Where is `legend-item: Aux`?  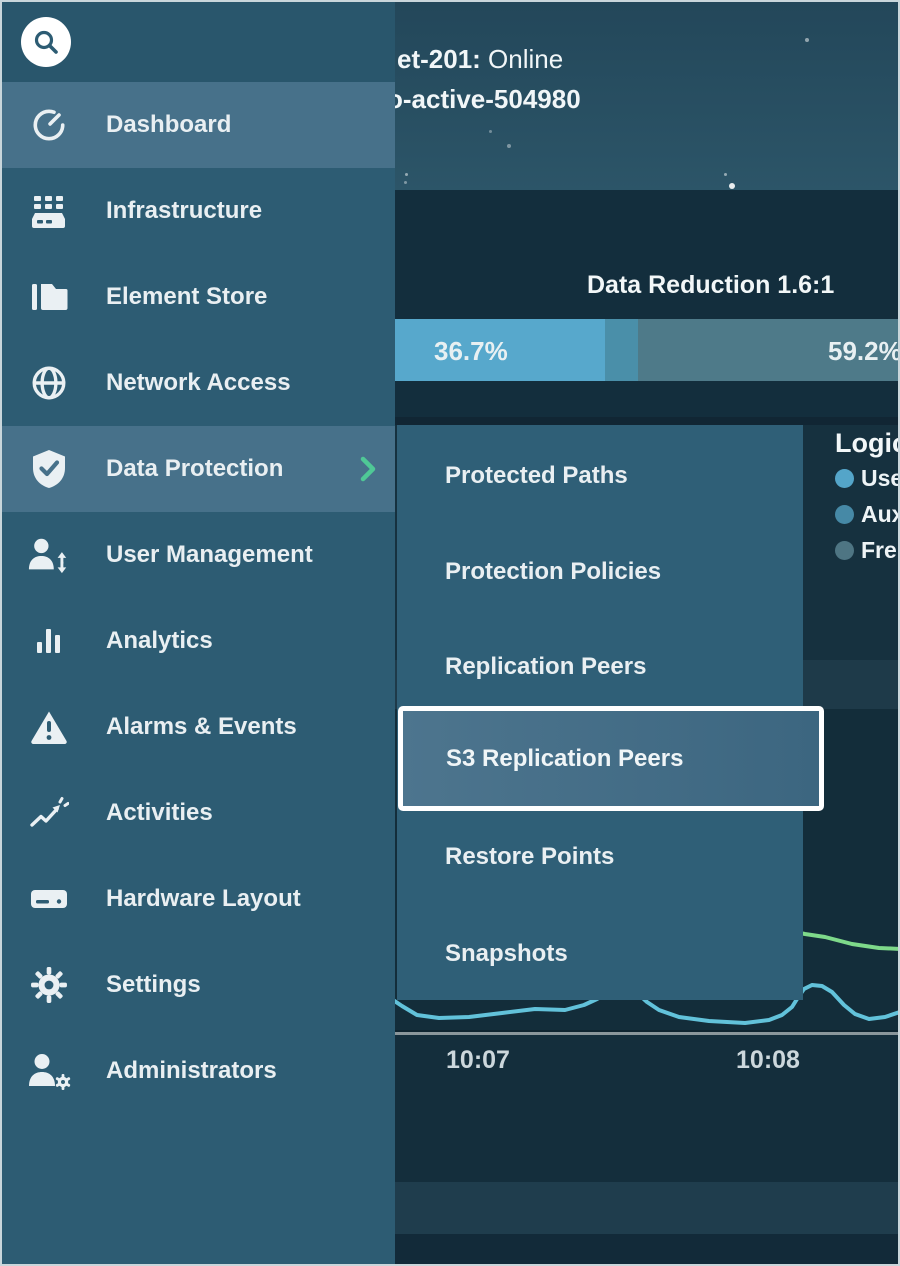 legend-item: Aux is located at coordinates (866, 514).